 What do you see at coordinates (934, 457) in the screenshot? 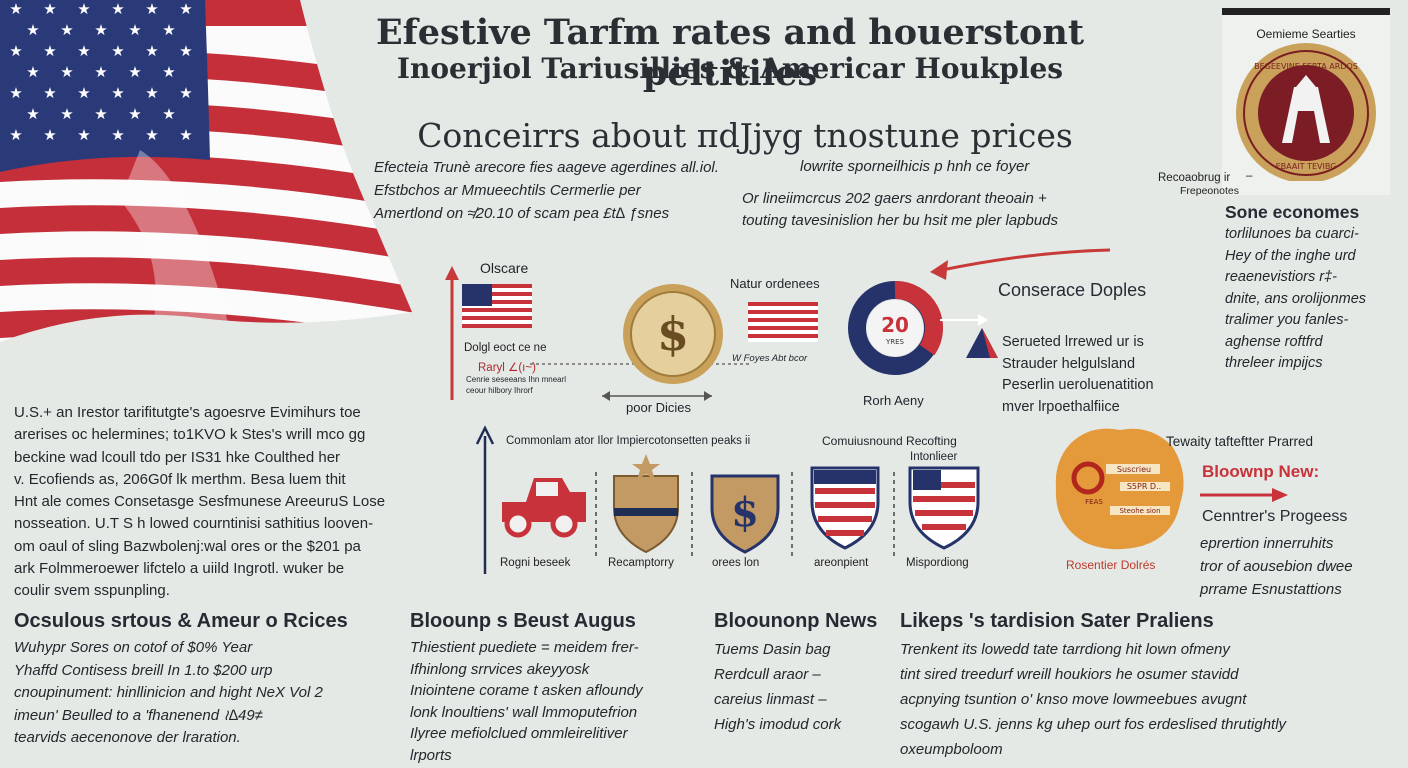
I see `icons-row-heading-right-2: Intonlieer` at bounding box center [934, 457].